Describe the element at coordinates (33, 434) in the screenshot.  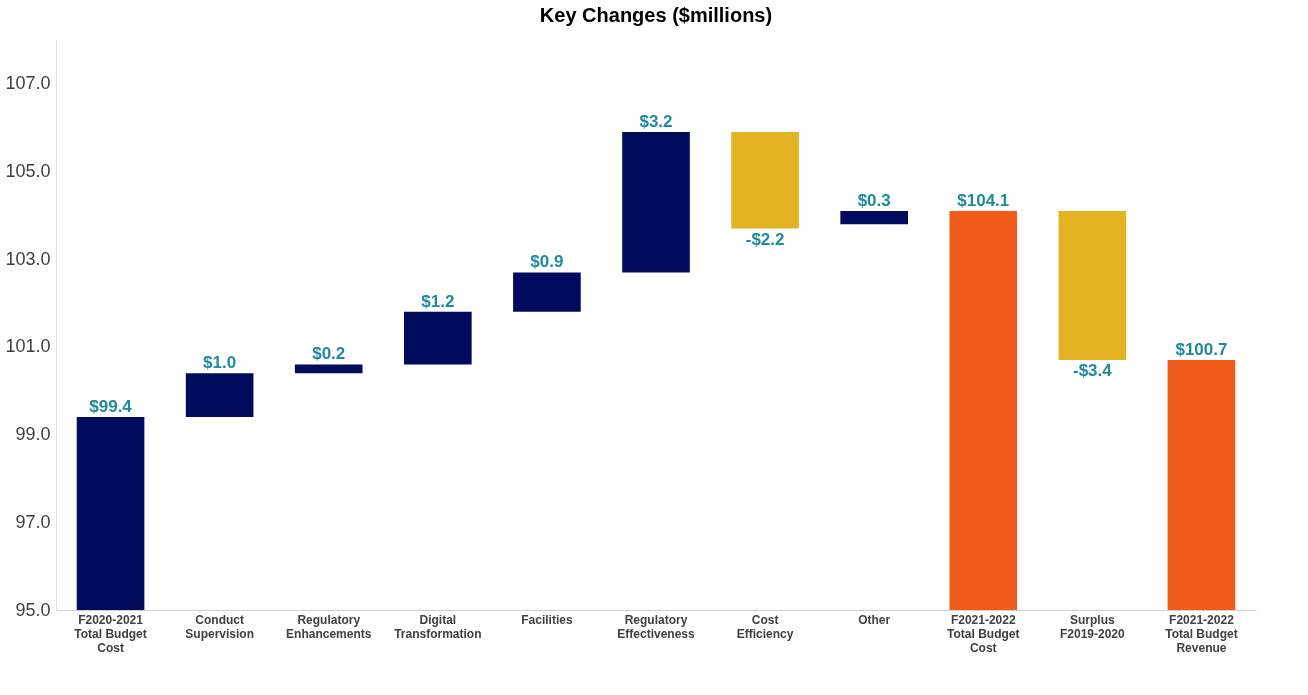
I see `y-tick-label: 99.0` at that location.